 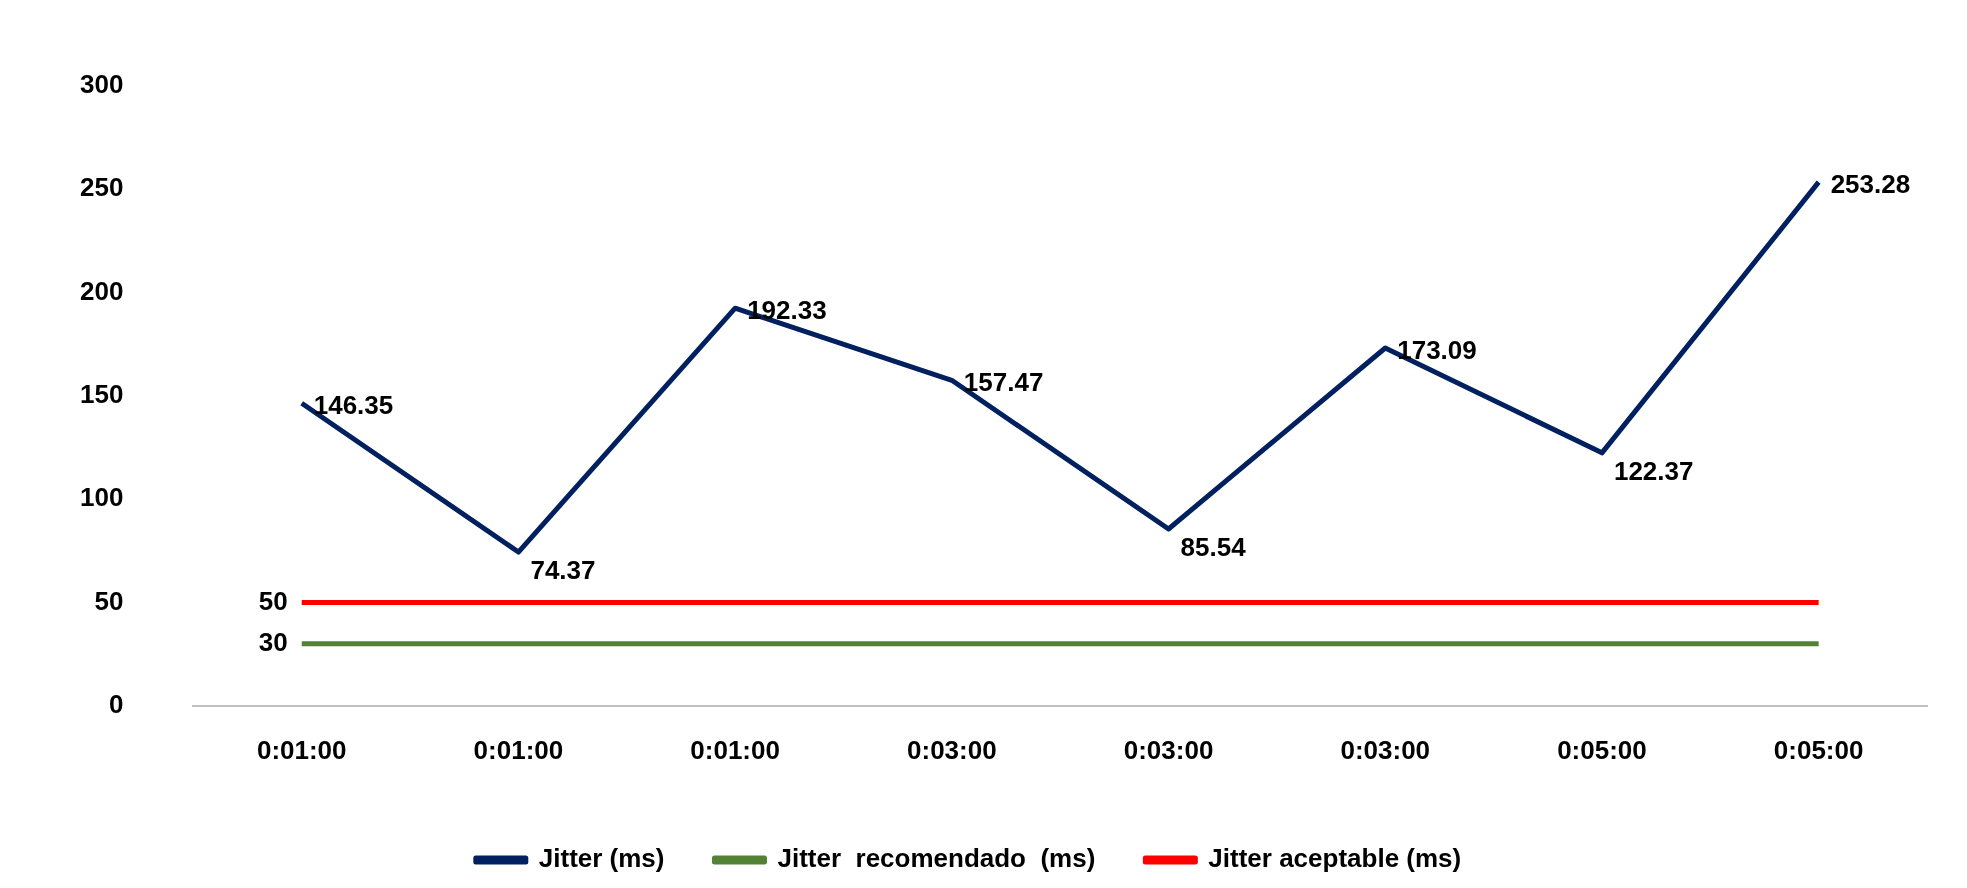 I want to click on data-label: 173.09, so click(x=1437, y=350).